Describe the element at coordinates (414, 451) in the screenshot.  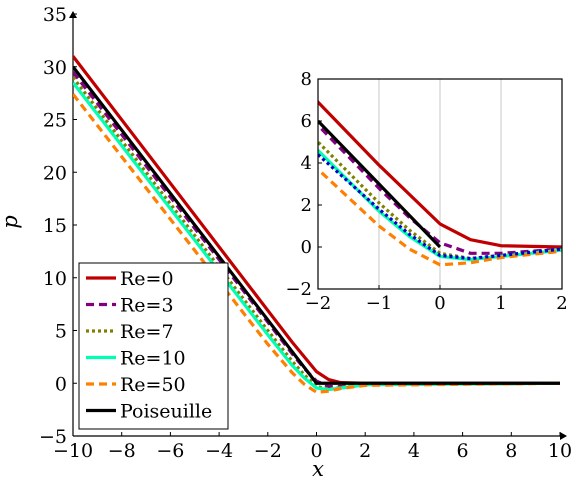
I see `main-x-tick-label: 4` at that location.